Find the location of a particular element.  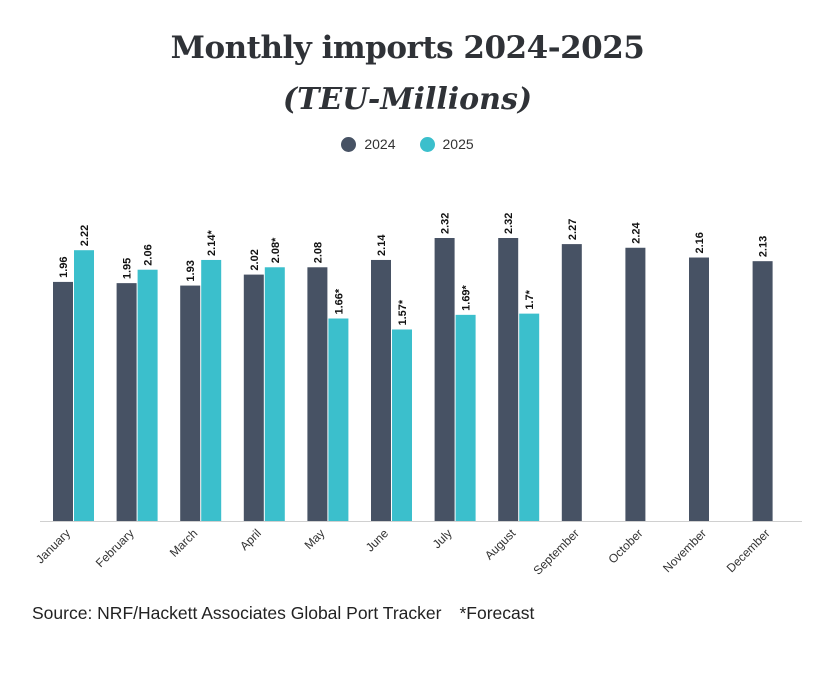

chart-subtitle: (TEU-Millions) is located at coordinates (407, 99).